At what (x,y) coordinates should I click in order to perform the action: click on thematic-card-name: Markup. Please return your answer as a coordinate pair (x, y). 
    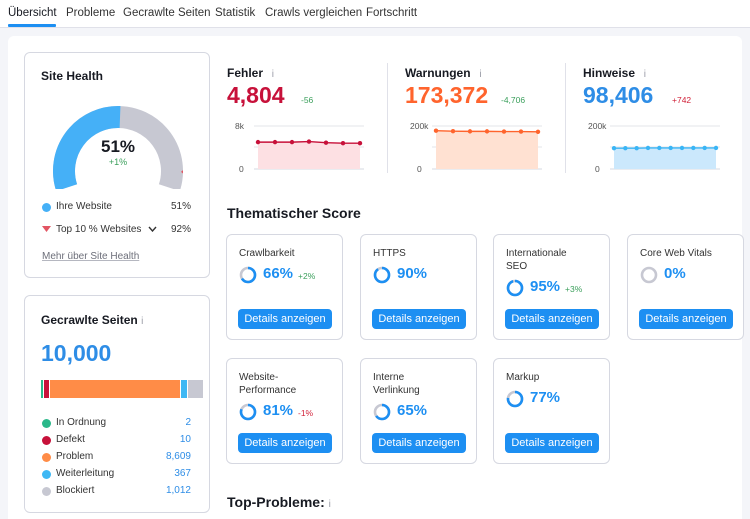
    Looking at the image, I should click on (523, 377).